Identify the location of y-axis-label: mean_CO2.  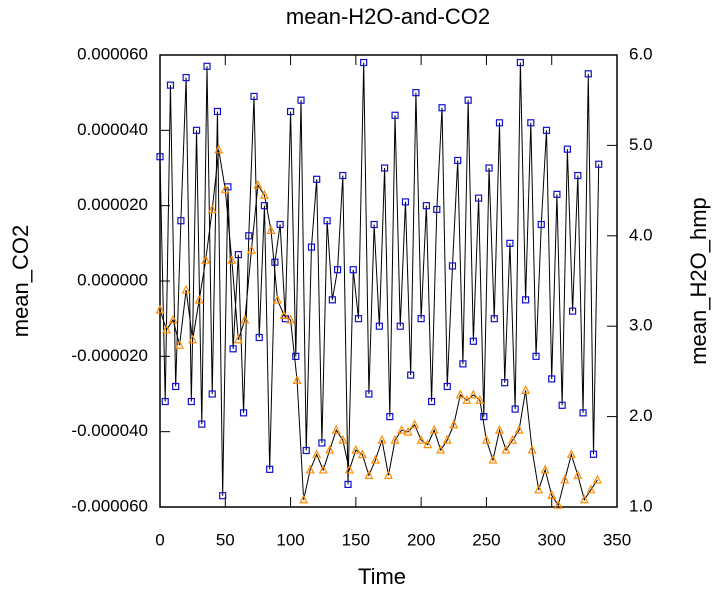
(20, 281).